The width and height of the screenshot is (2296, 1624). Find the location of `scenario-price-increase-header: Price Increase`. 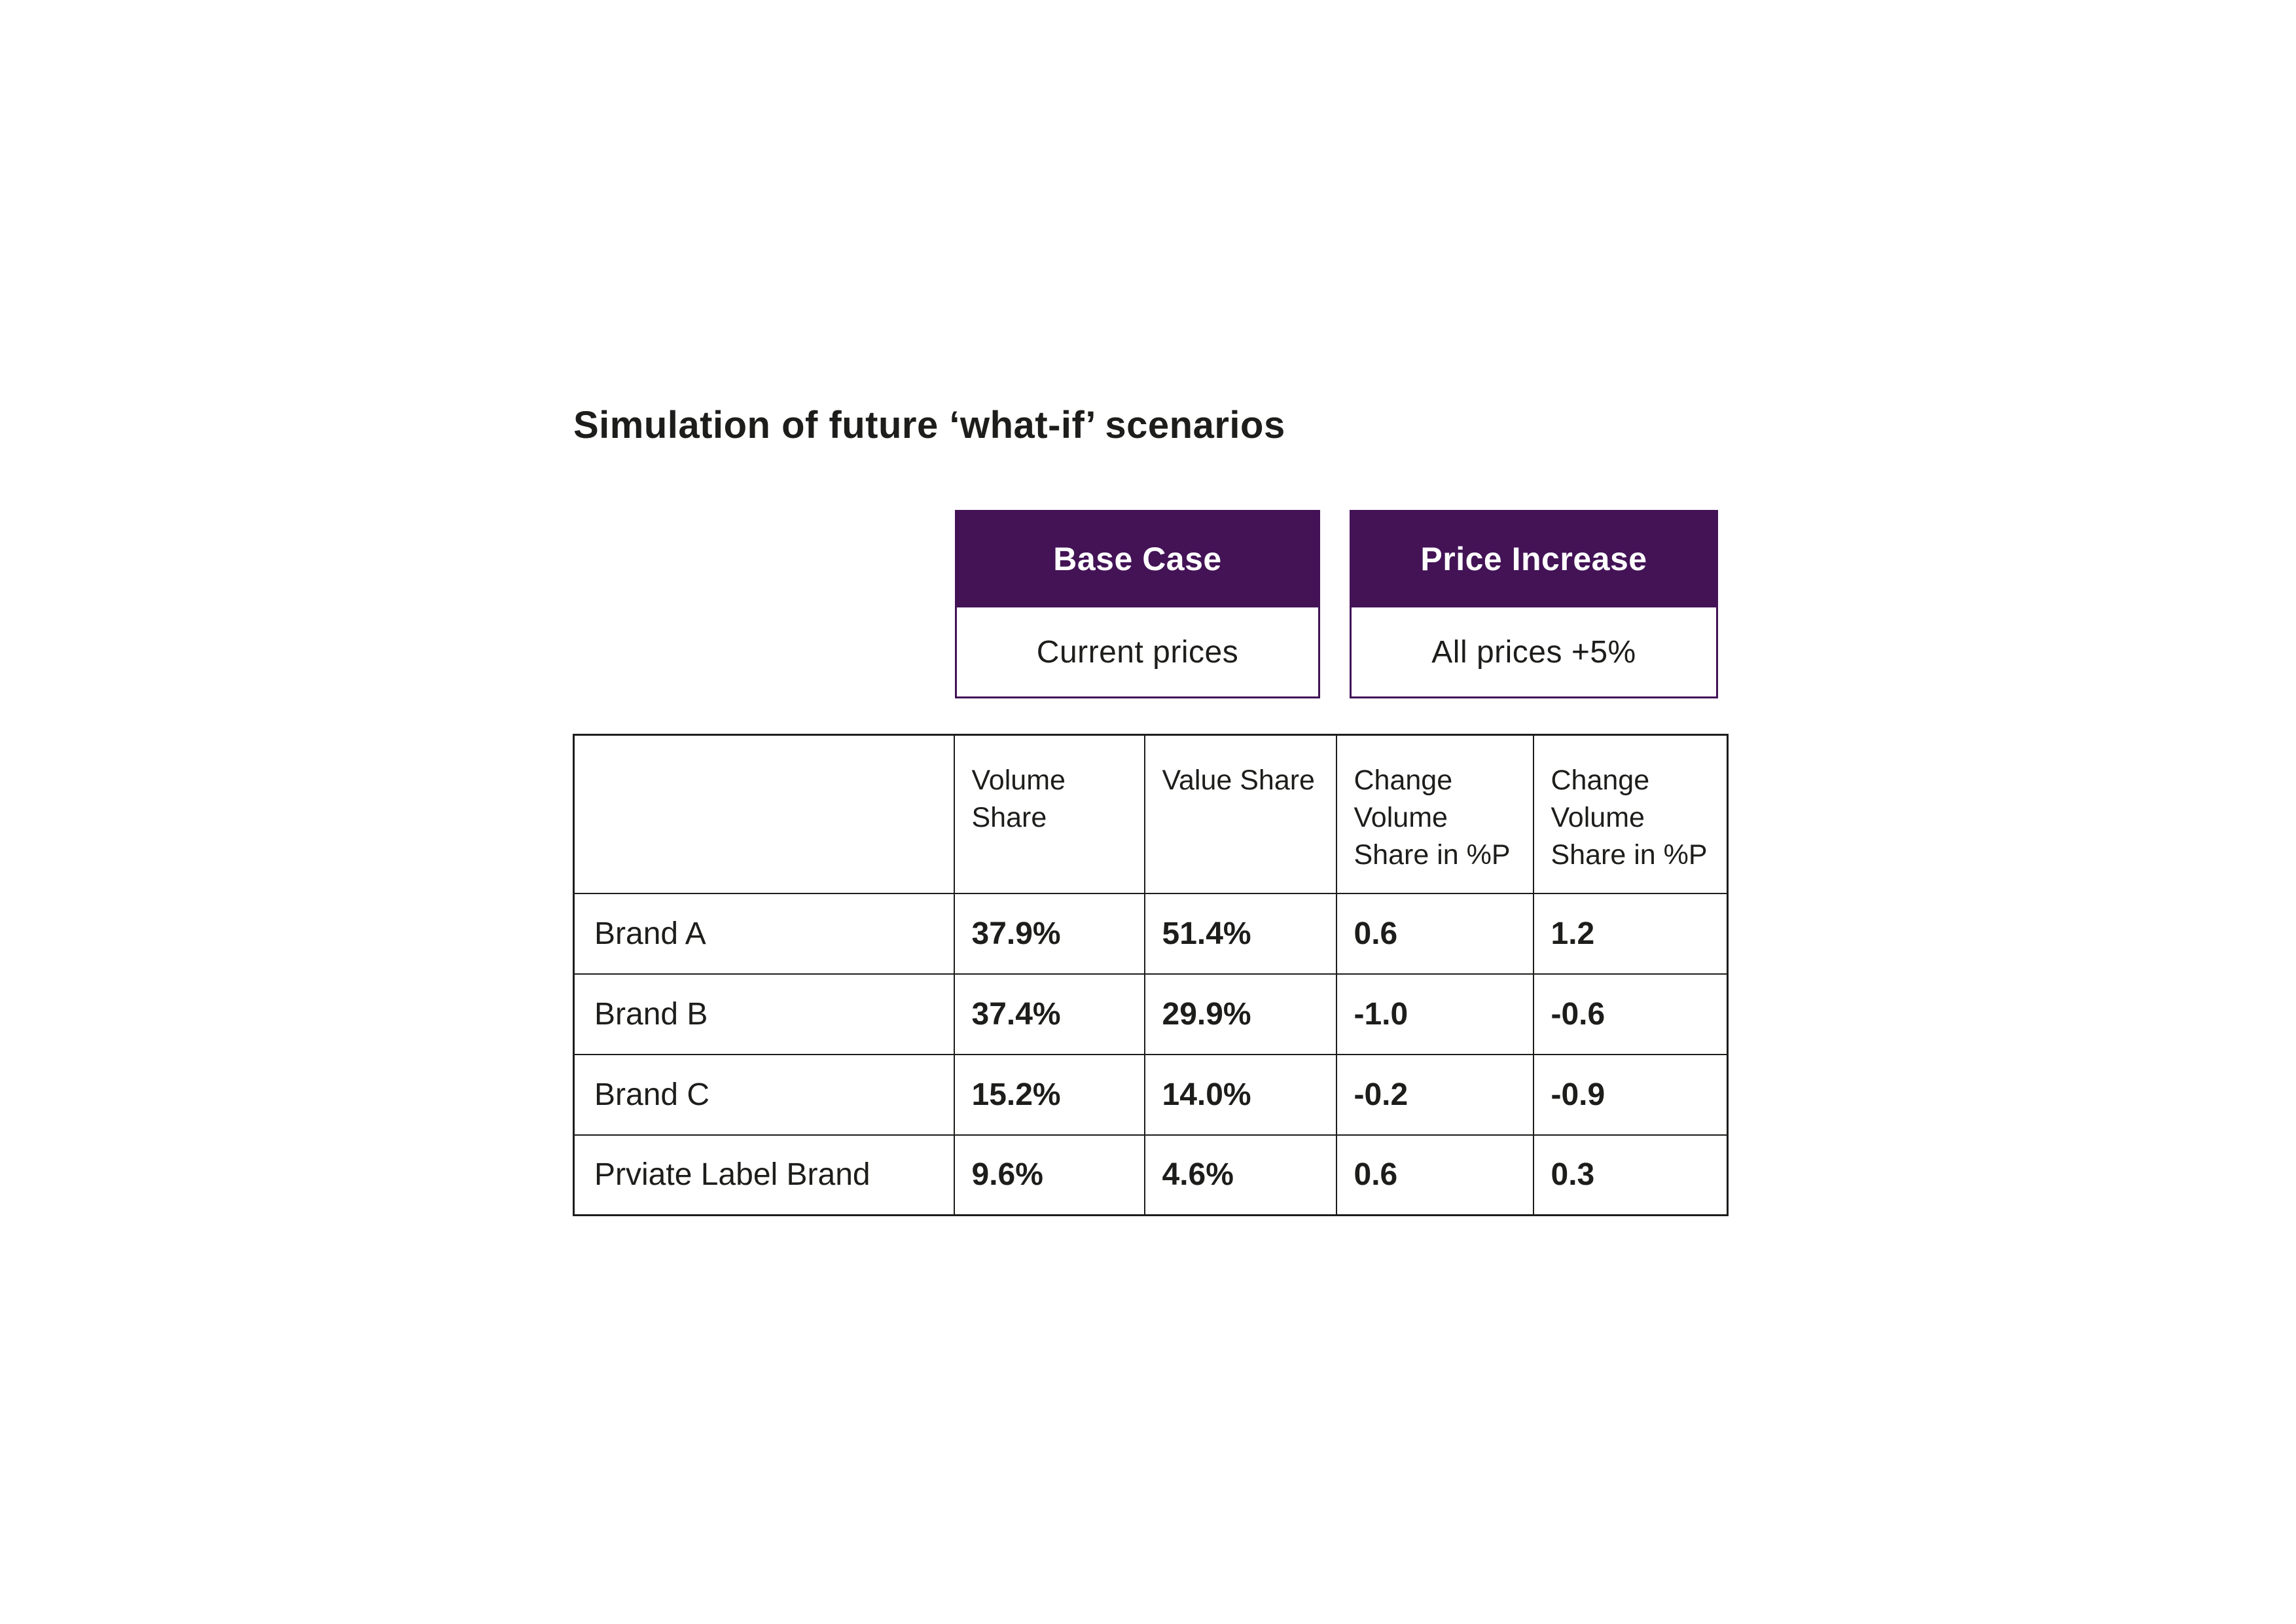

scenario-price-increase-header: Price Increase is located at coordinates (1534, 558).